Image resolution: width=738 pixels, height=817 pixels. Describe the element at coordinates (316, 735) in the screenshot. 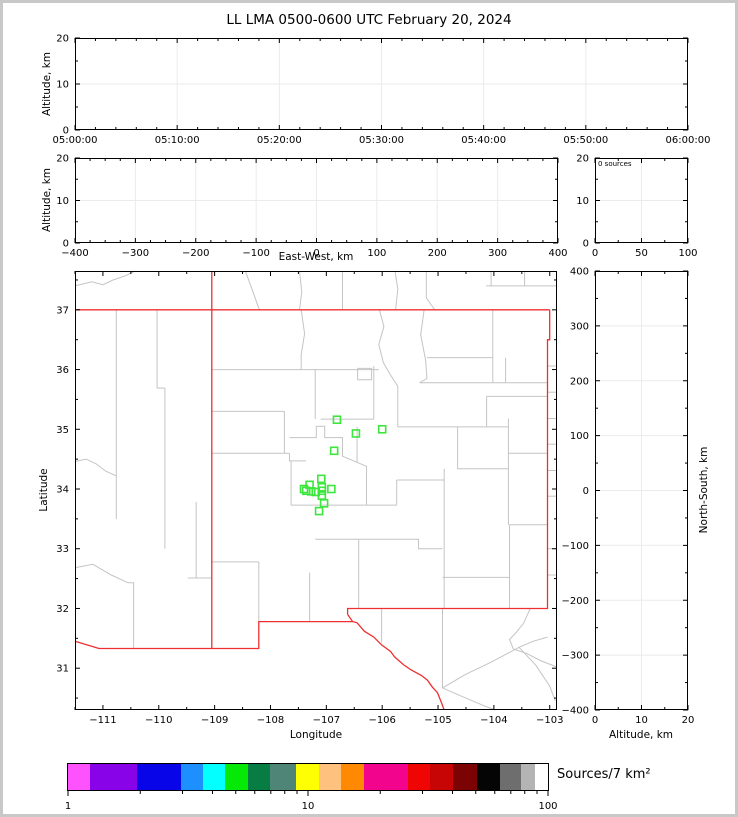

I see `map-xlabel: Longitude` at that location.